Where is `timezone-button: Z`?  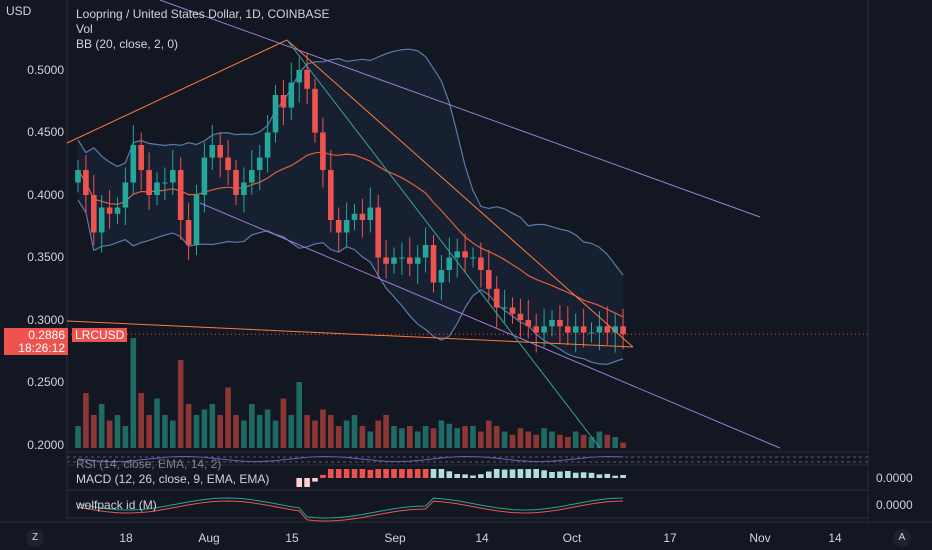 timezone-button: Z is located at coordinates (35, 538).